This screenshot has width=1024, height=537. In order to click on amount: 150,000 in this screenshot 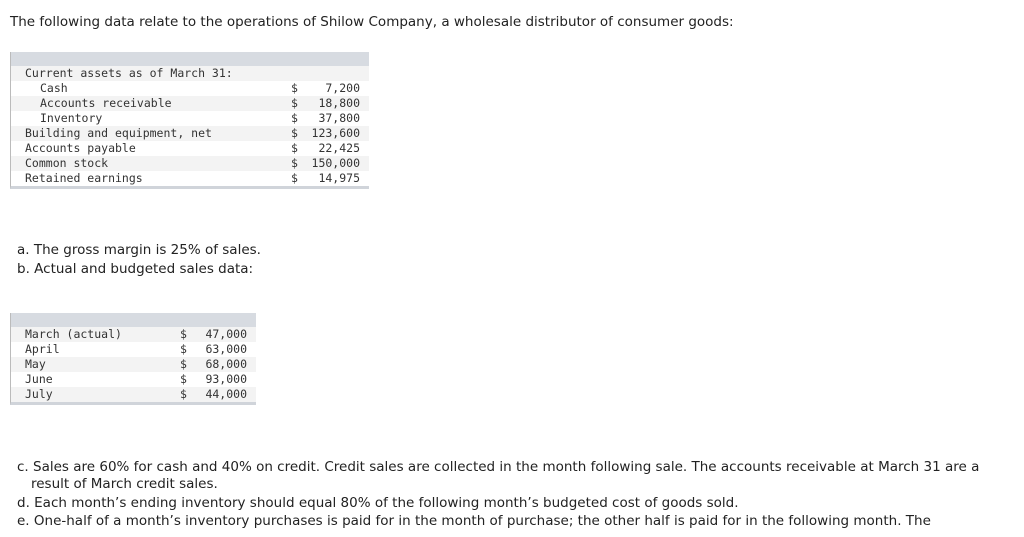, I will do `click(335, 163)`.